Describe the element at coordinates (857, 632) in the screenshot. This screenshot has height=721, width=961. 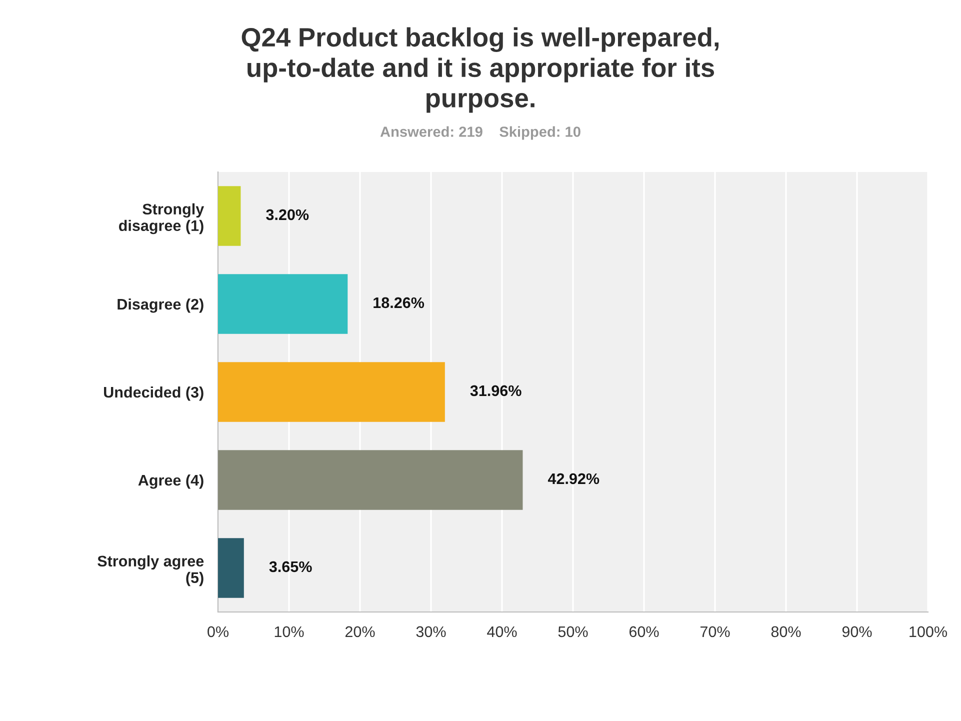
I see `x-tick-label: 90%` at that location.